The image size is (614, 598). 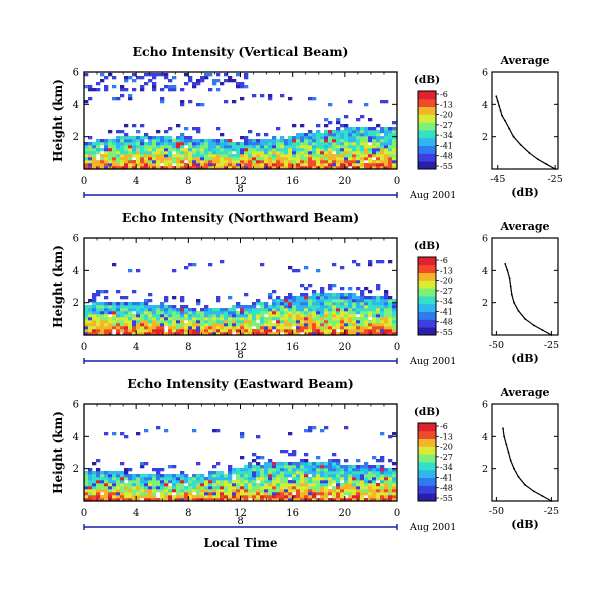 What do you see at coordinates (427, 130) in the screenshot?
I see `colorbar-frame` at bounding box center [427, 130].